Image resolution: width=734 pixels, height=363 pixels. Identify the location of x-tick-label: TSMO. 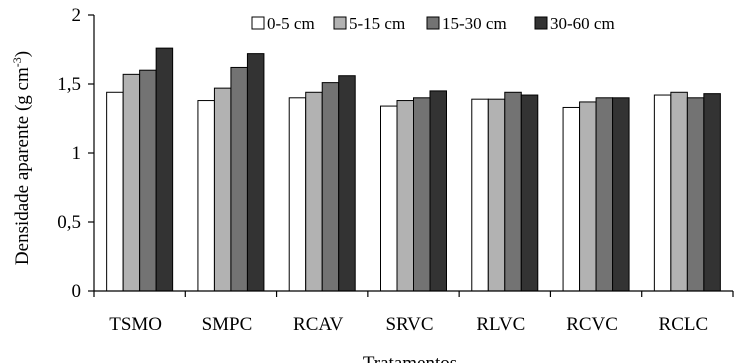
(135, 324).